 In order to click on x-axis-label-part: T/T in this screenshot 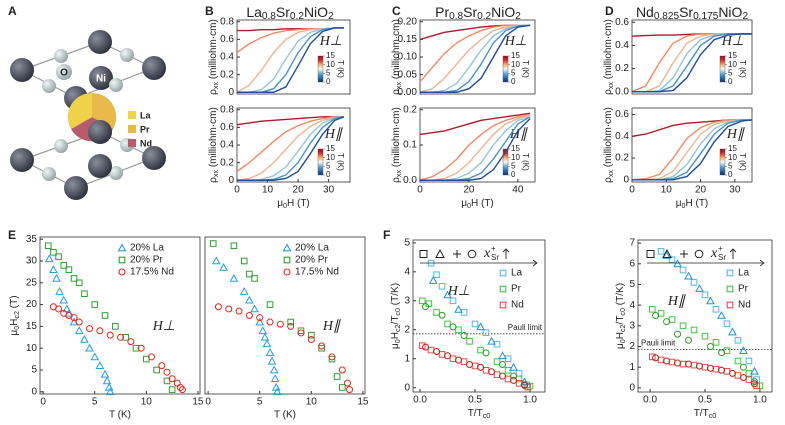, I will do `click(701, 413)`.